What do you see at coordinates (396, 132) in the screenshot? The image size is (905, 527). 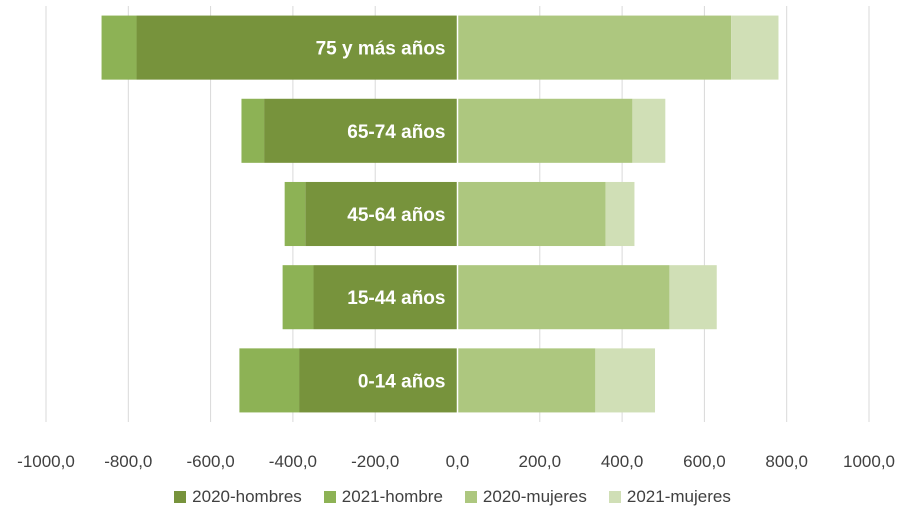 I see `category-label: 65-74 años` at bounding box center [396, 132].